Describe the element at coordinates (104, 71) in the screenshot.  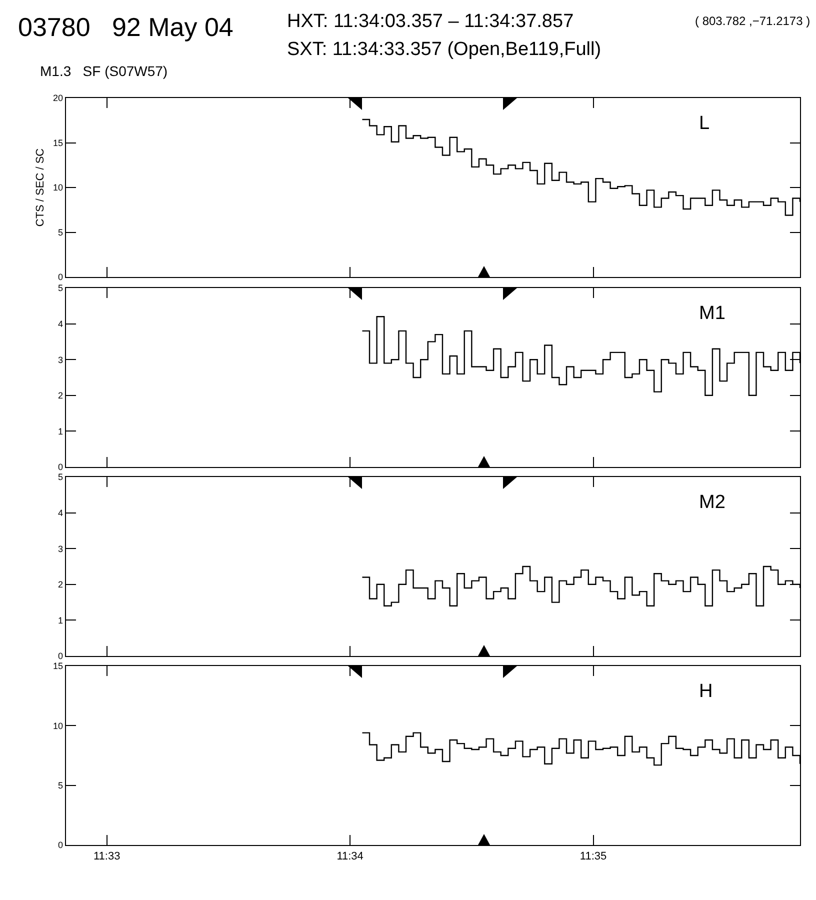
I see `chart-subtitle: M1.3 SF (S07W57)` at that location.